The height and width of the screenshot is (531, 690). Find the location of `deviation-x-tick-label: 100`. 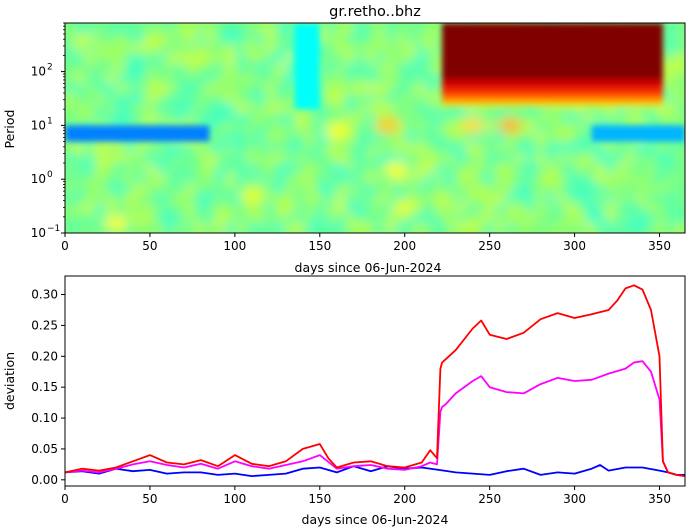

deviation-x-tick-label: 100 is located at coordinates (234, 499).